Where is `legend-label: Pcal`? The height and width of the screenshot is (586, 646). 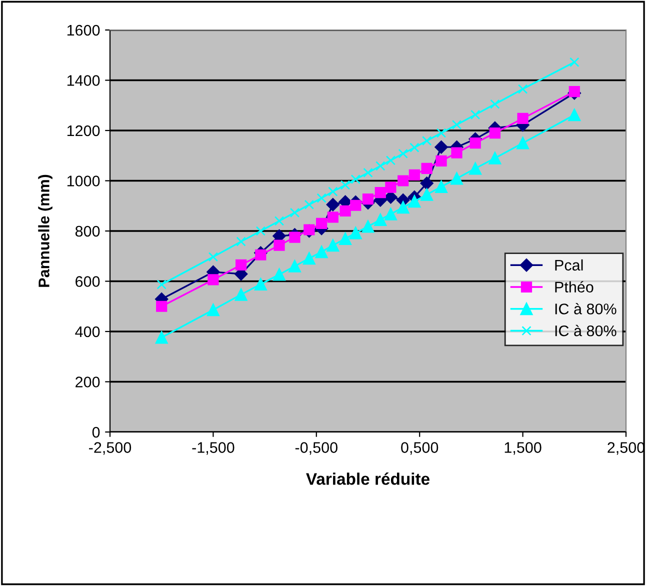
legend-label: Pcal is located at coordinates (569, 265).